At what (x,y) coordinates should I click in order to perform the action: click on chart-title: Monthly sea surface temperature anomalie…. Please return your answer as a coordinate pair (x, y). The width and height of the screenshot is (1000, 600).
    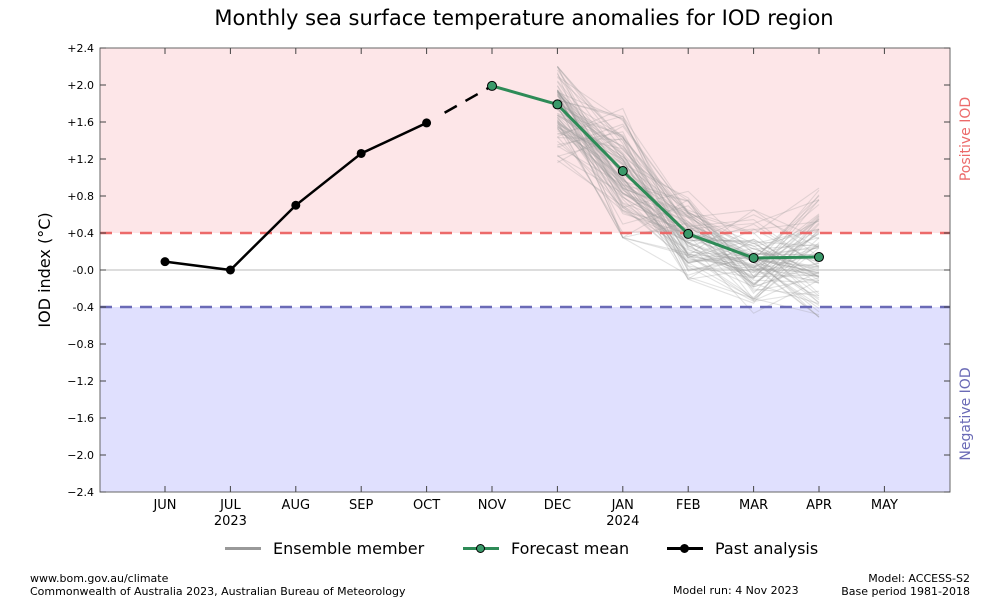
    Looking at the image, I should click on (523, 18).